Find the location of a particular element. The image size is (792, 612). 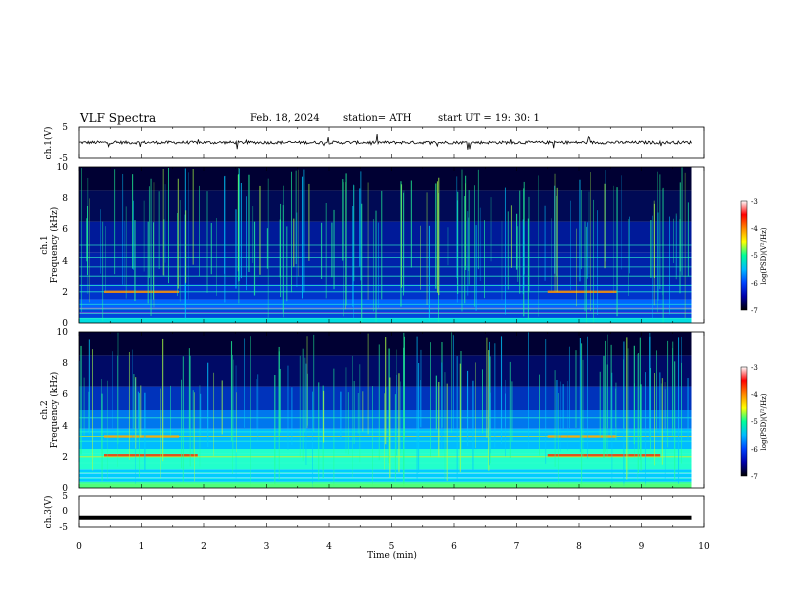

ch2-colorbar-tick-neg3: -3 is located at coordinates (754, 368).